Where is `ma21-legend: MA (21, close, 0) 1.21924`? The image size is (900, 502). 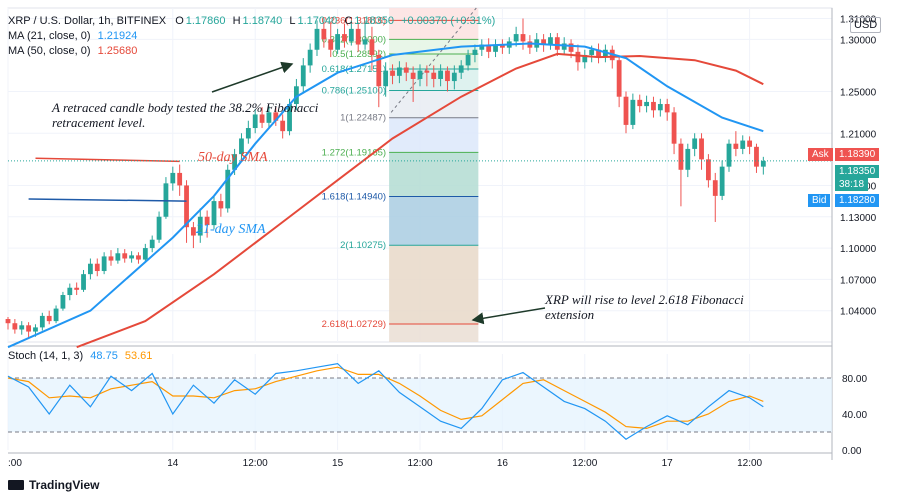
ma21-legend: MA (21, close, 0) 1.21924 is located at coordinates (72, 36).